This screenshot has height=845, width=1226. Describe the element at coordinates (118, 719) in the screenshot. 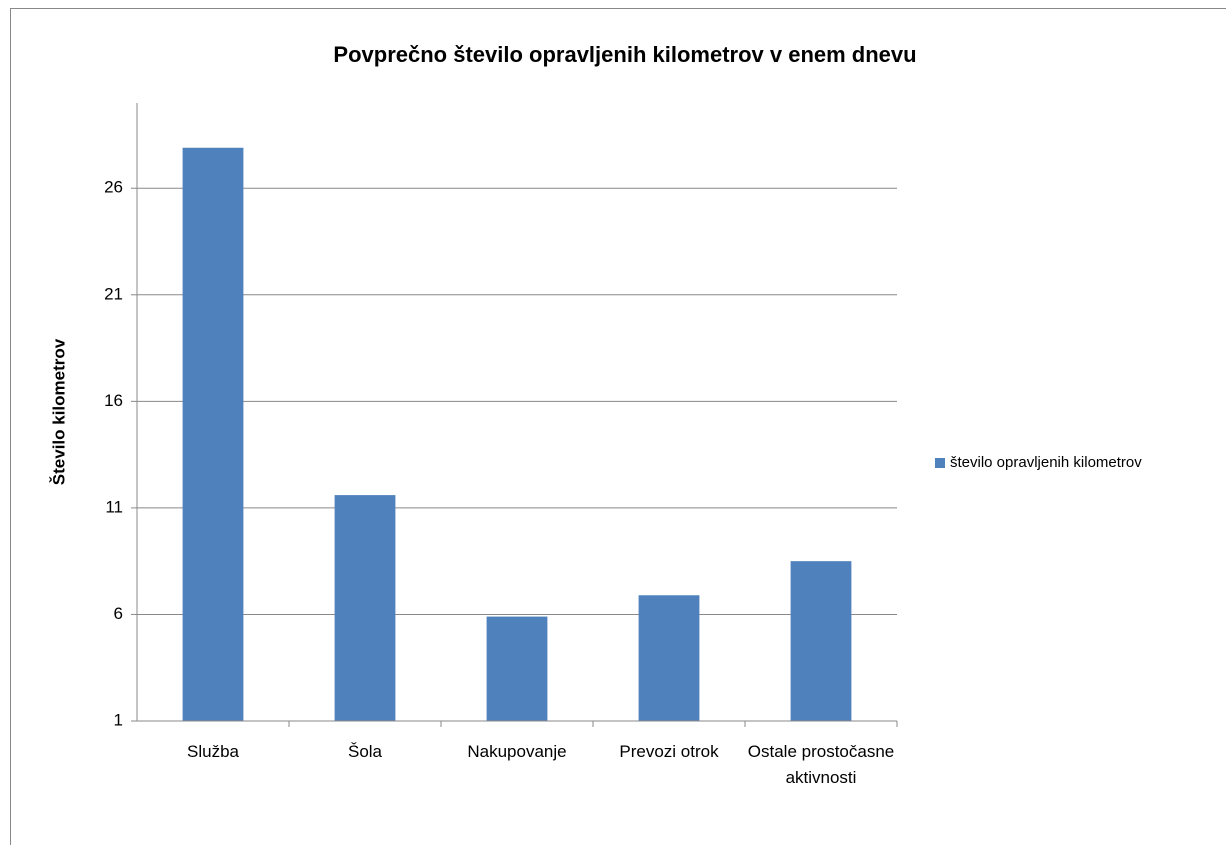

I see `y-tick-label: 1` at that location.